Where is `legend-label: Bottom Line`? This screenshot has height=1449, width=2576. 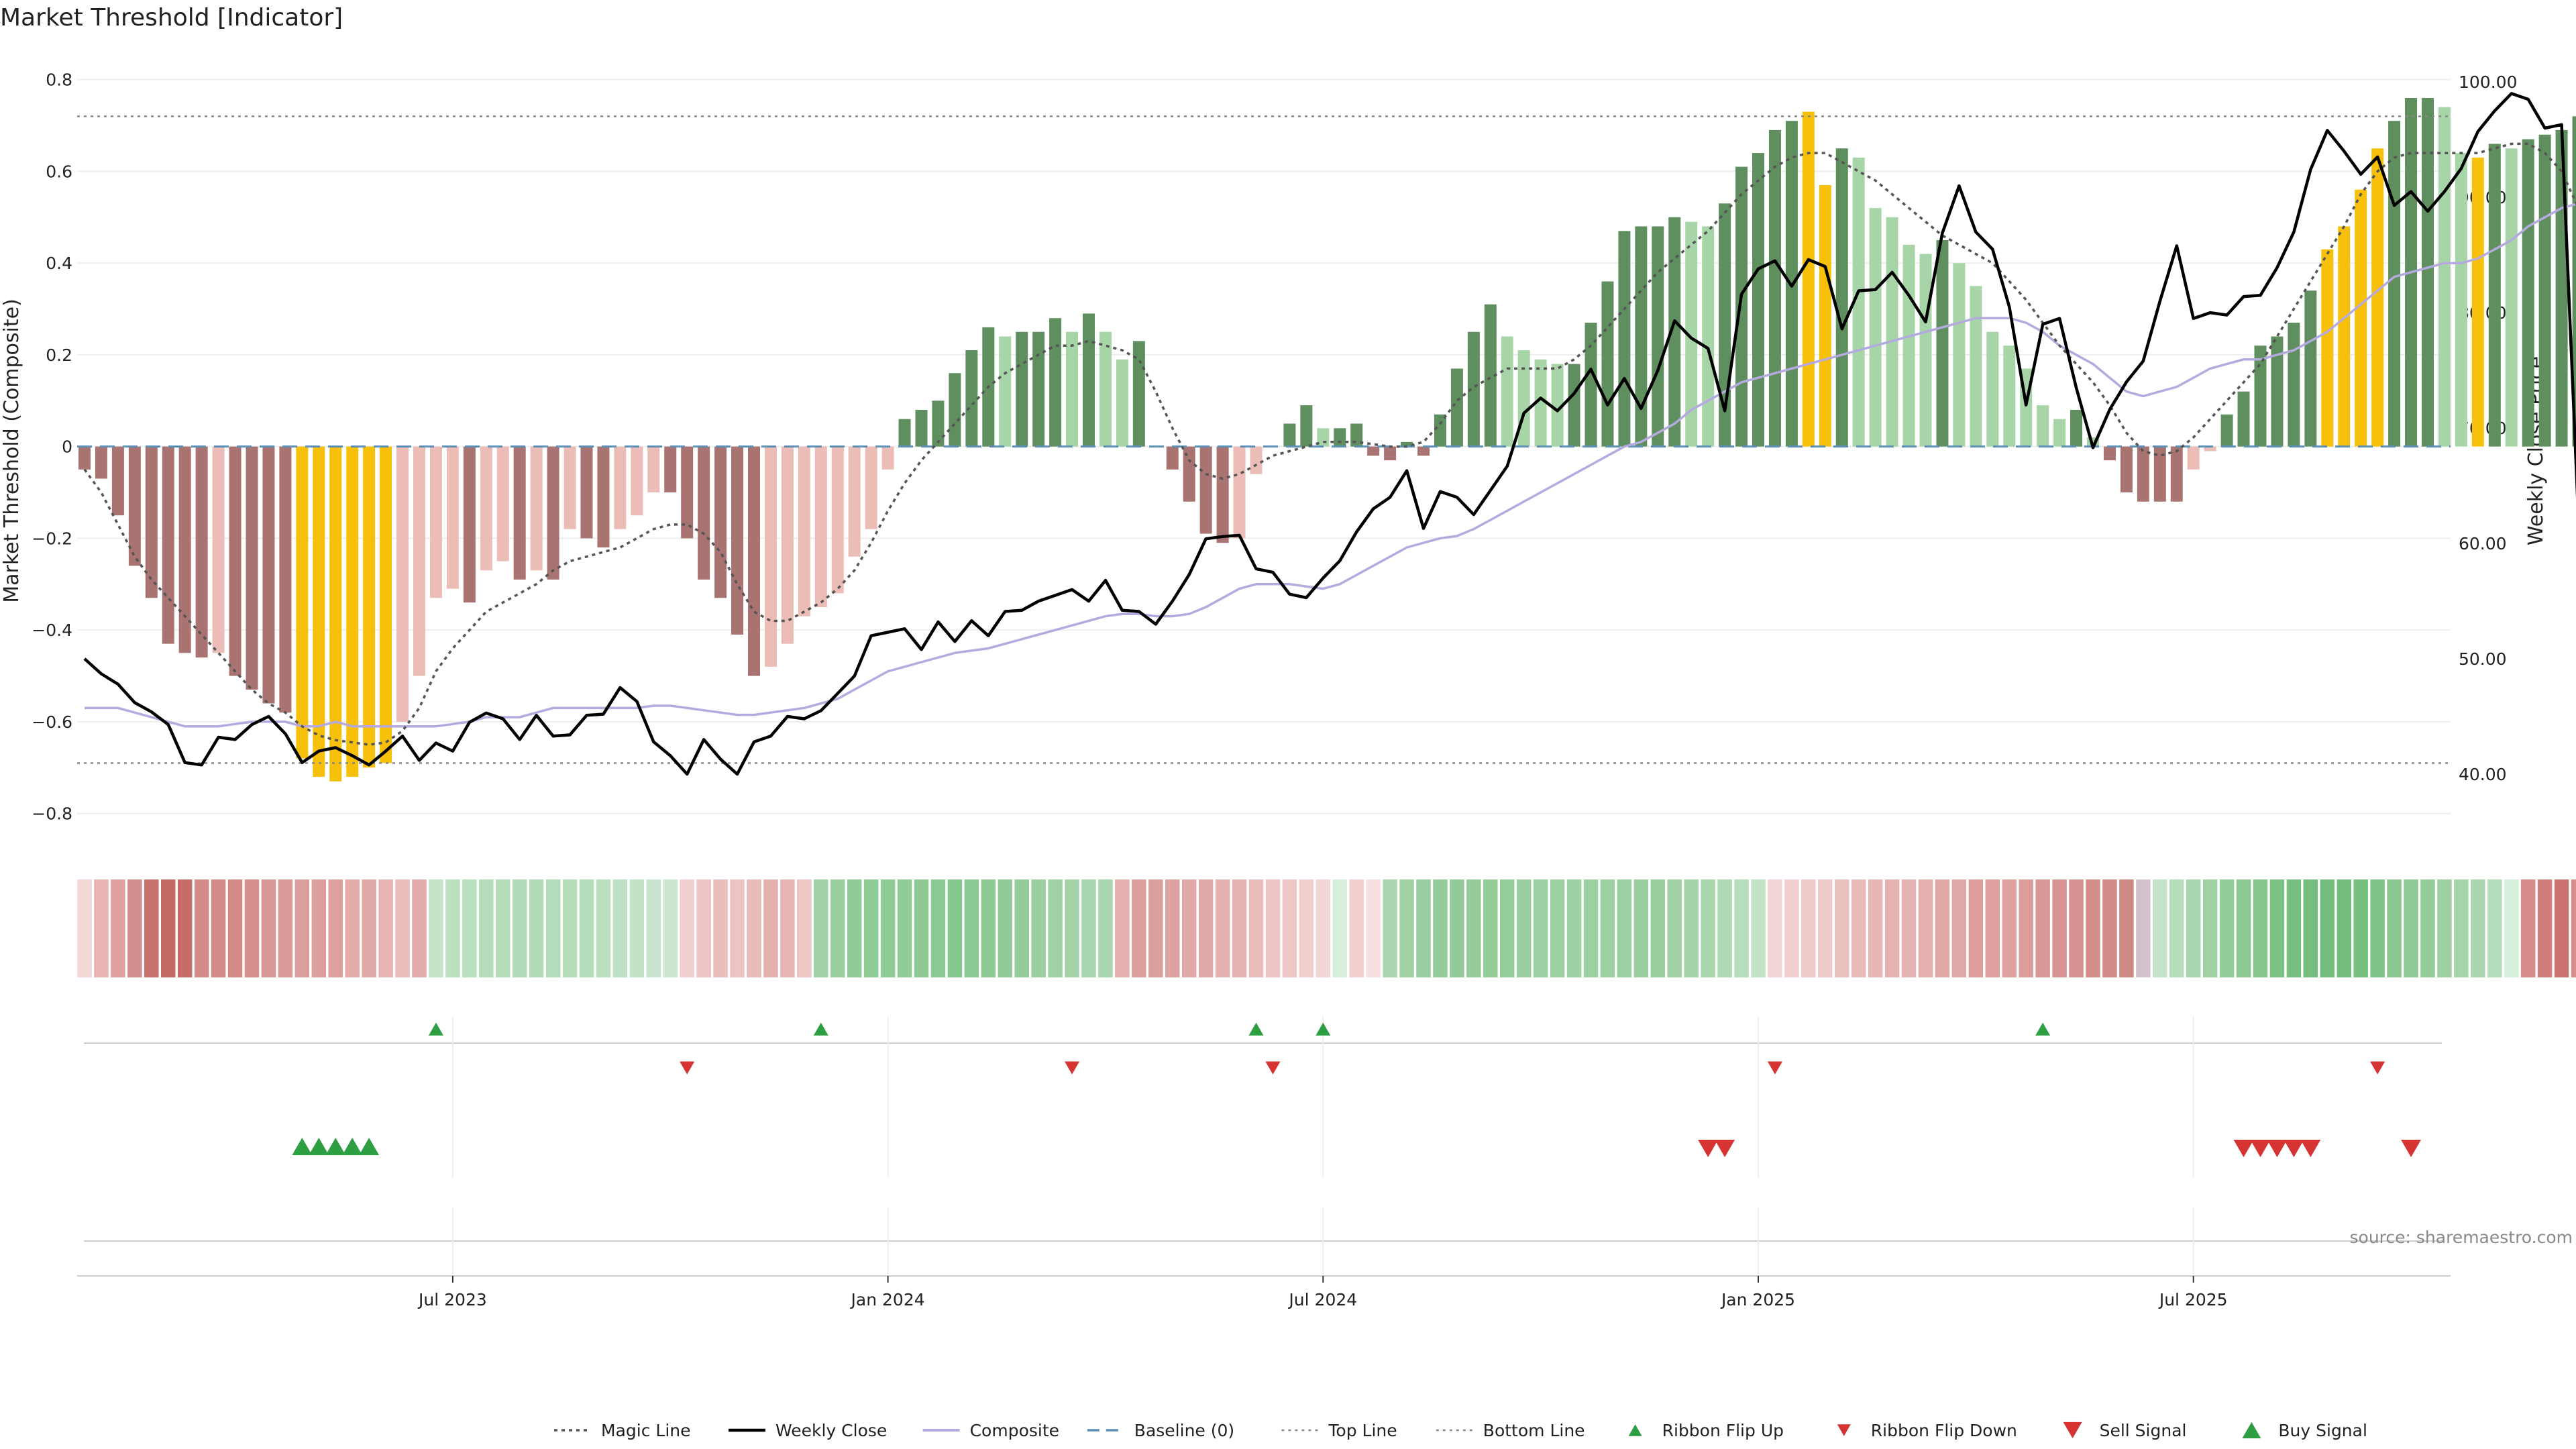 legend-label: Bottom Line is located at coordinates (1534, 1430).